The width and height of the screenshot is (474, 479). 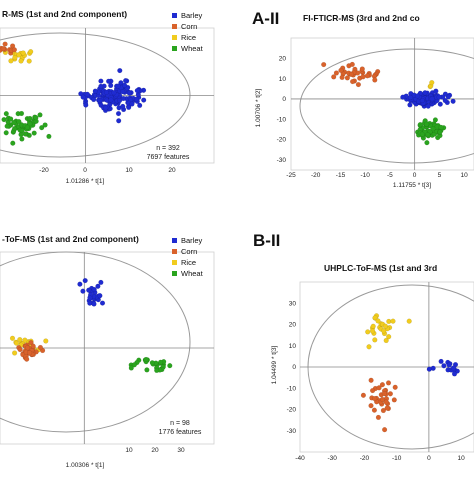 What do you see at coordinates (282, 140) in the screenshot?
I see `y-tick-label: -20` at bounding box center [282, 140].